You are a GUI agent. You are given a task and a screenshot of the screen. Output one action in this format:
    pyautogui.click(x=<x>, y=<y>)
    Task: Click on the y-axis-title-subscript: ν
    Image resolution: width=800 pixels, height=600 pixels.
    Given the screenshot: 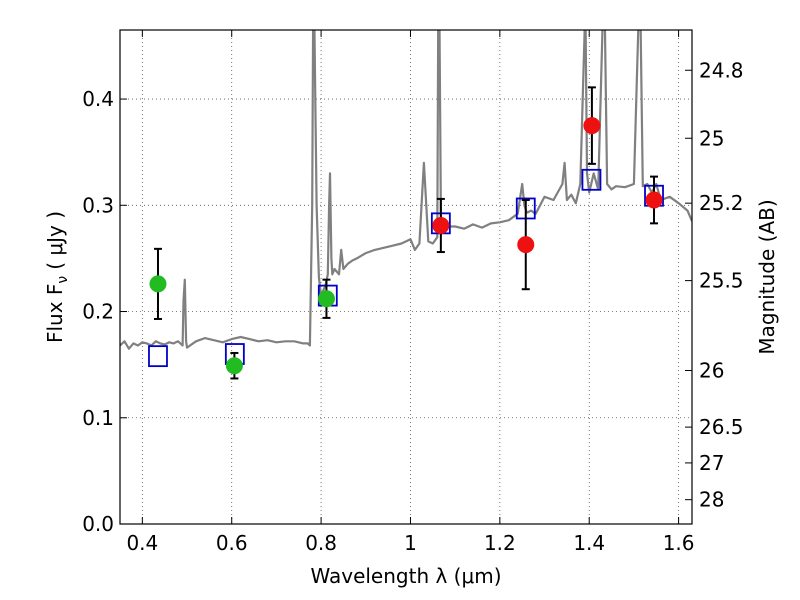 What is the action you would take?
    pyautogui.click(x=63, y=280)
    